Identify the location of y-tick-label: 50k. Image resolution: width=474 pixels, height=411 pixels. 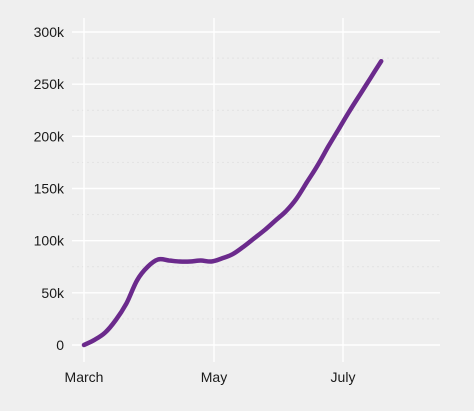
(53, 293).